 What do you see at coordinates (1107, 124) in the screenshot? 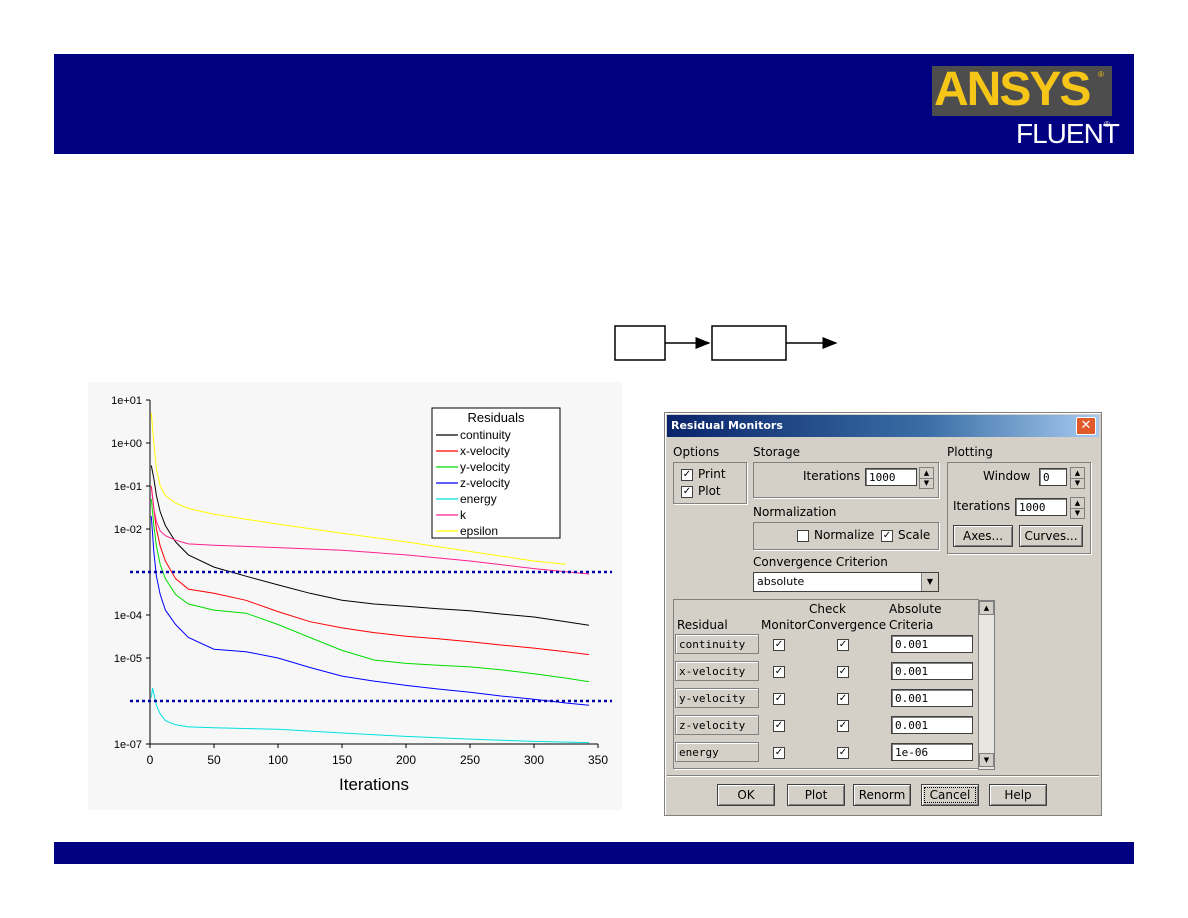
I see `logo-product-reg: ®` at bounding box center [1107, 124].